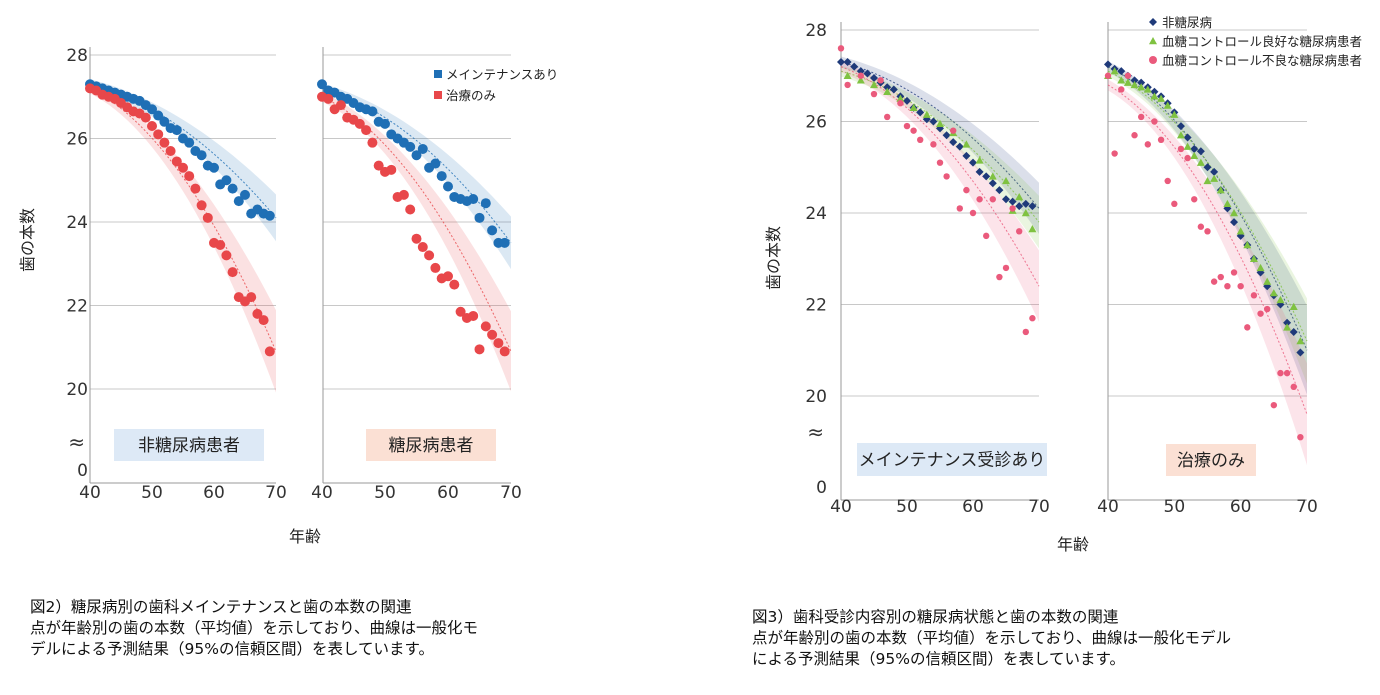  I want to click on panel-label: メインテナンス受診あり, so click(952, 461).